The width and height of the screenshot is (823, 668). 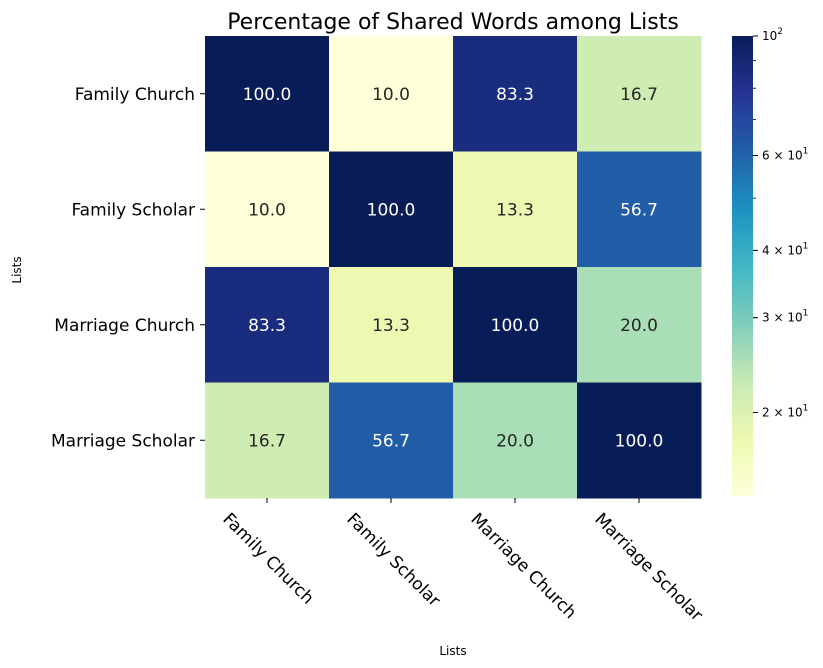 I want to click on x-tick-label: Family Scholar, so click(x=393, y=560).